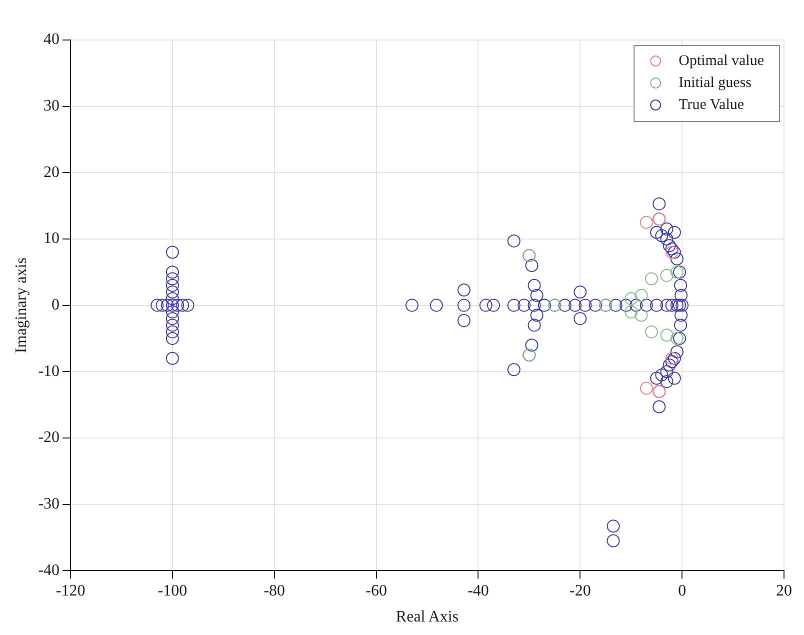 The width and height of the screenshot is (804, 635). I want to click on y-tick-label: -30, so click(49, 503).